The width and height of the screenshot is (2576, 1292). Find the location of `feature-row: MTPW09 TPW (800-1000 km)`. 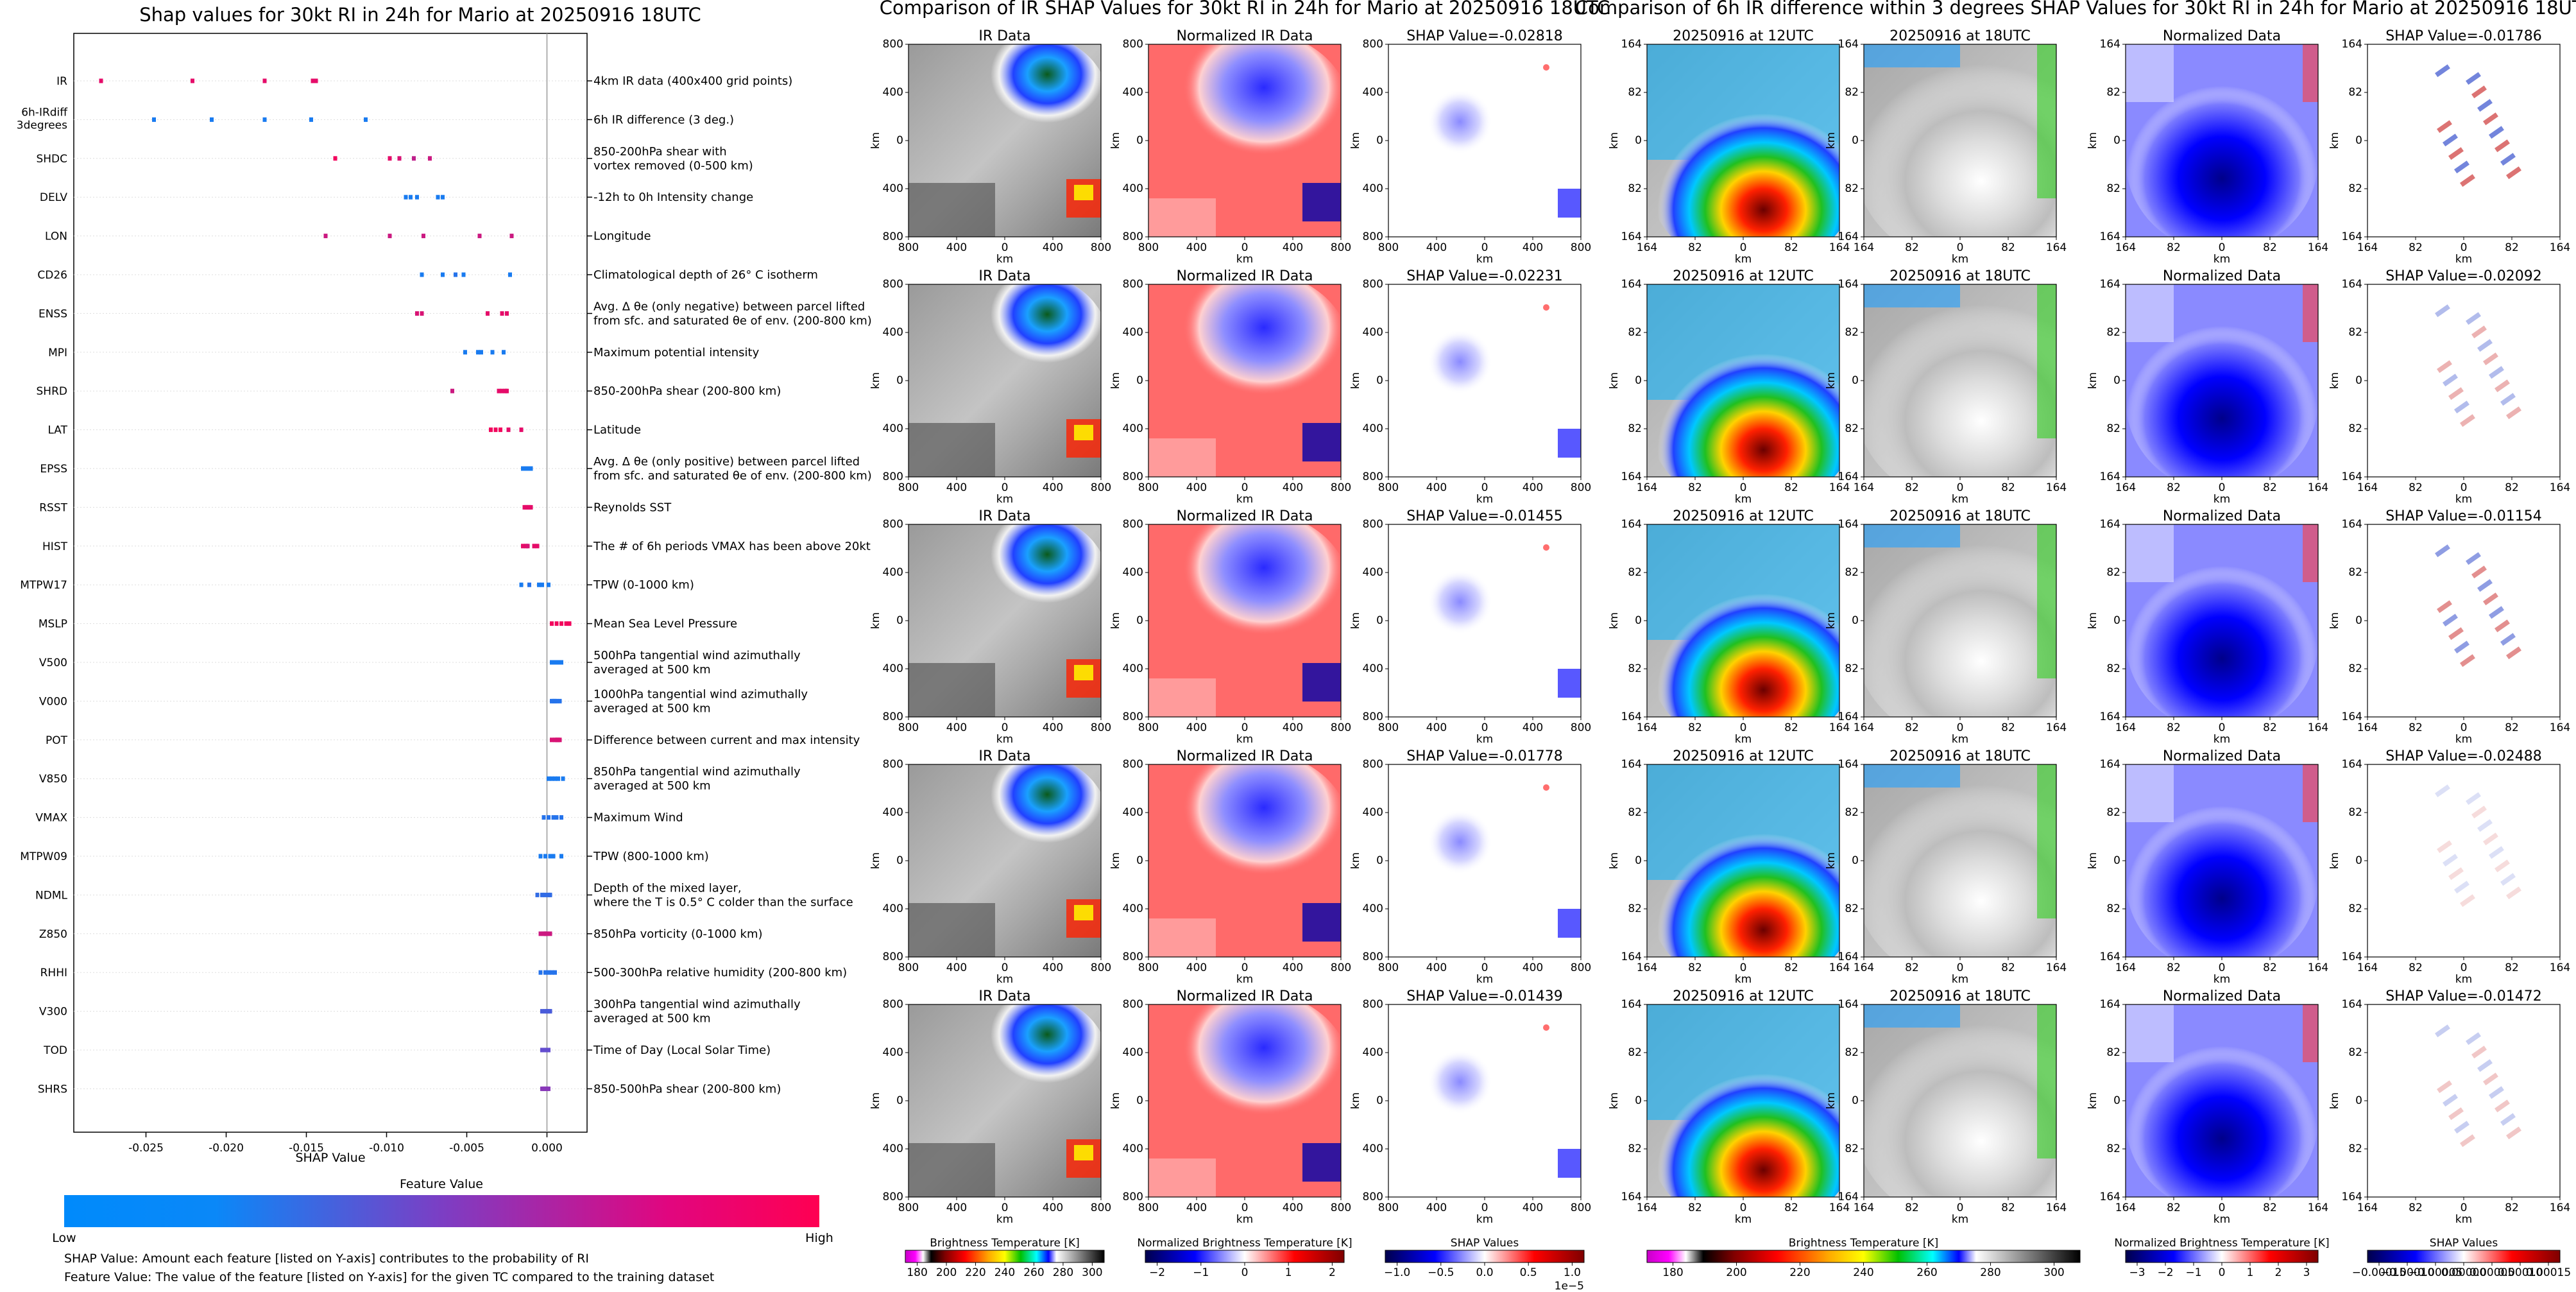

feature-row: MTPW09 TPW (800-1000 km) is located at coordinates (364, 856).